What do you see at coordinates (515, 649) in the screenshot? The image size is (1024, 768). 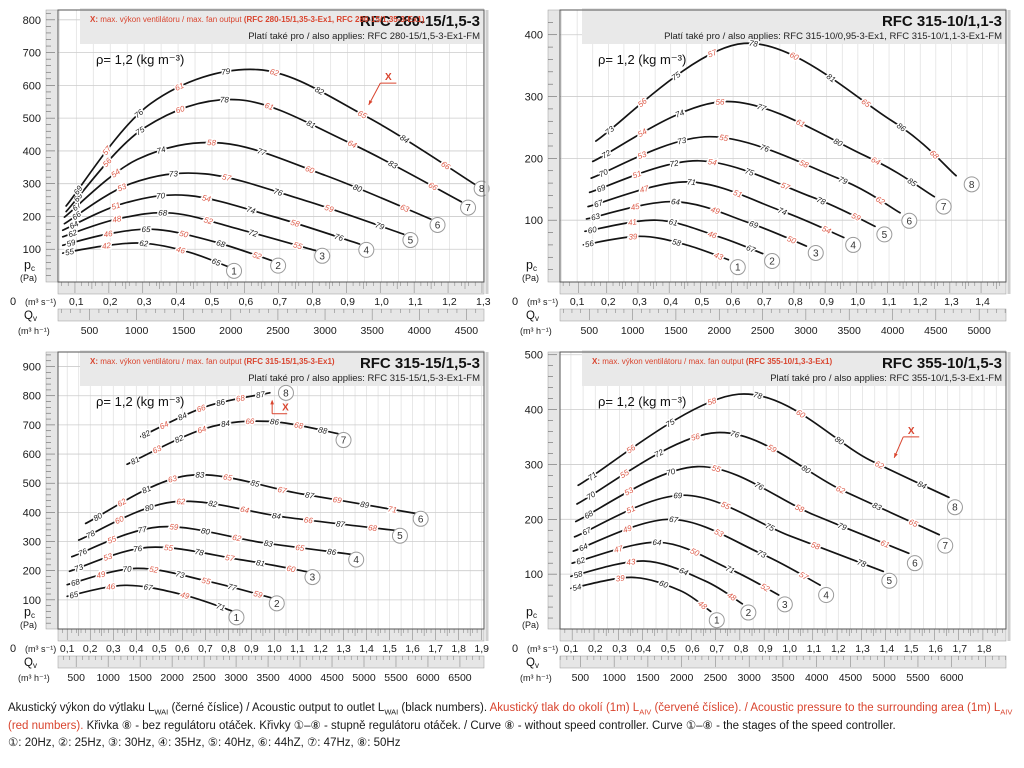 I see `svg-text: 0` at bounding box center [515, 649].